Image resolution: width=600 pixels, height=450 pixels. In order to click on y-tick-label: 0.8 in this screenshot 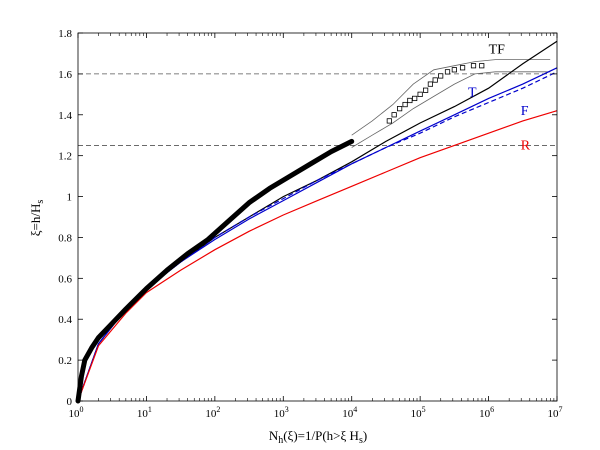, I will do `click(65, 238)`.